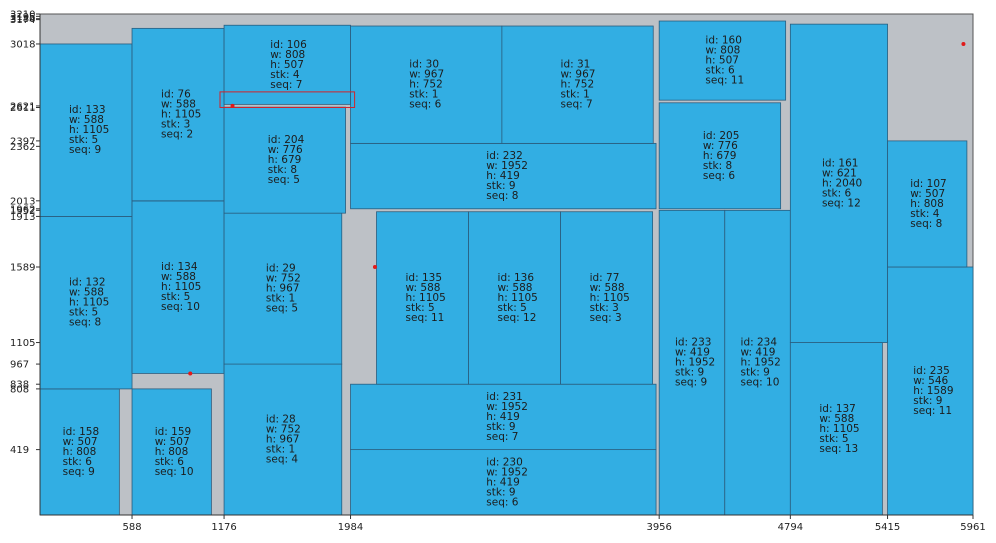  Describe the element at coordinates (931, 371) in the screenshot. I see `piece-label: id: 235` at that location.